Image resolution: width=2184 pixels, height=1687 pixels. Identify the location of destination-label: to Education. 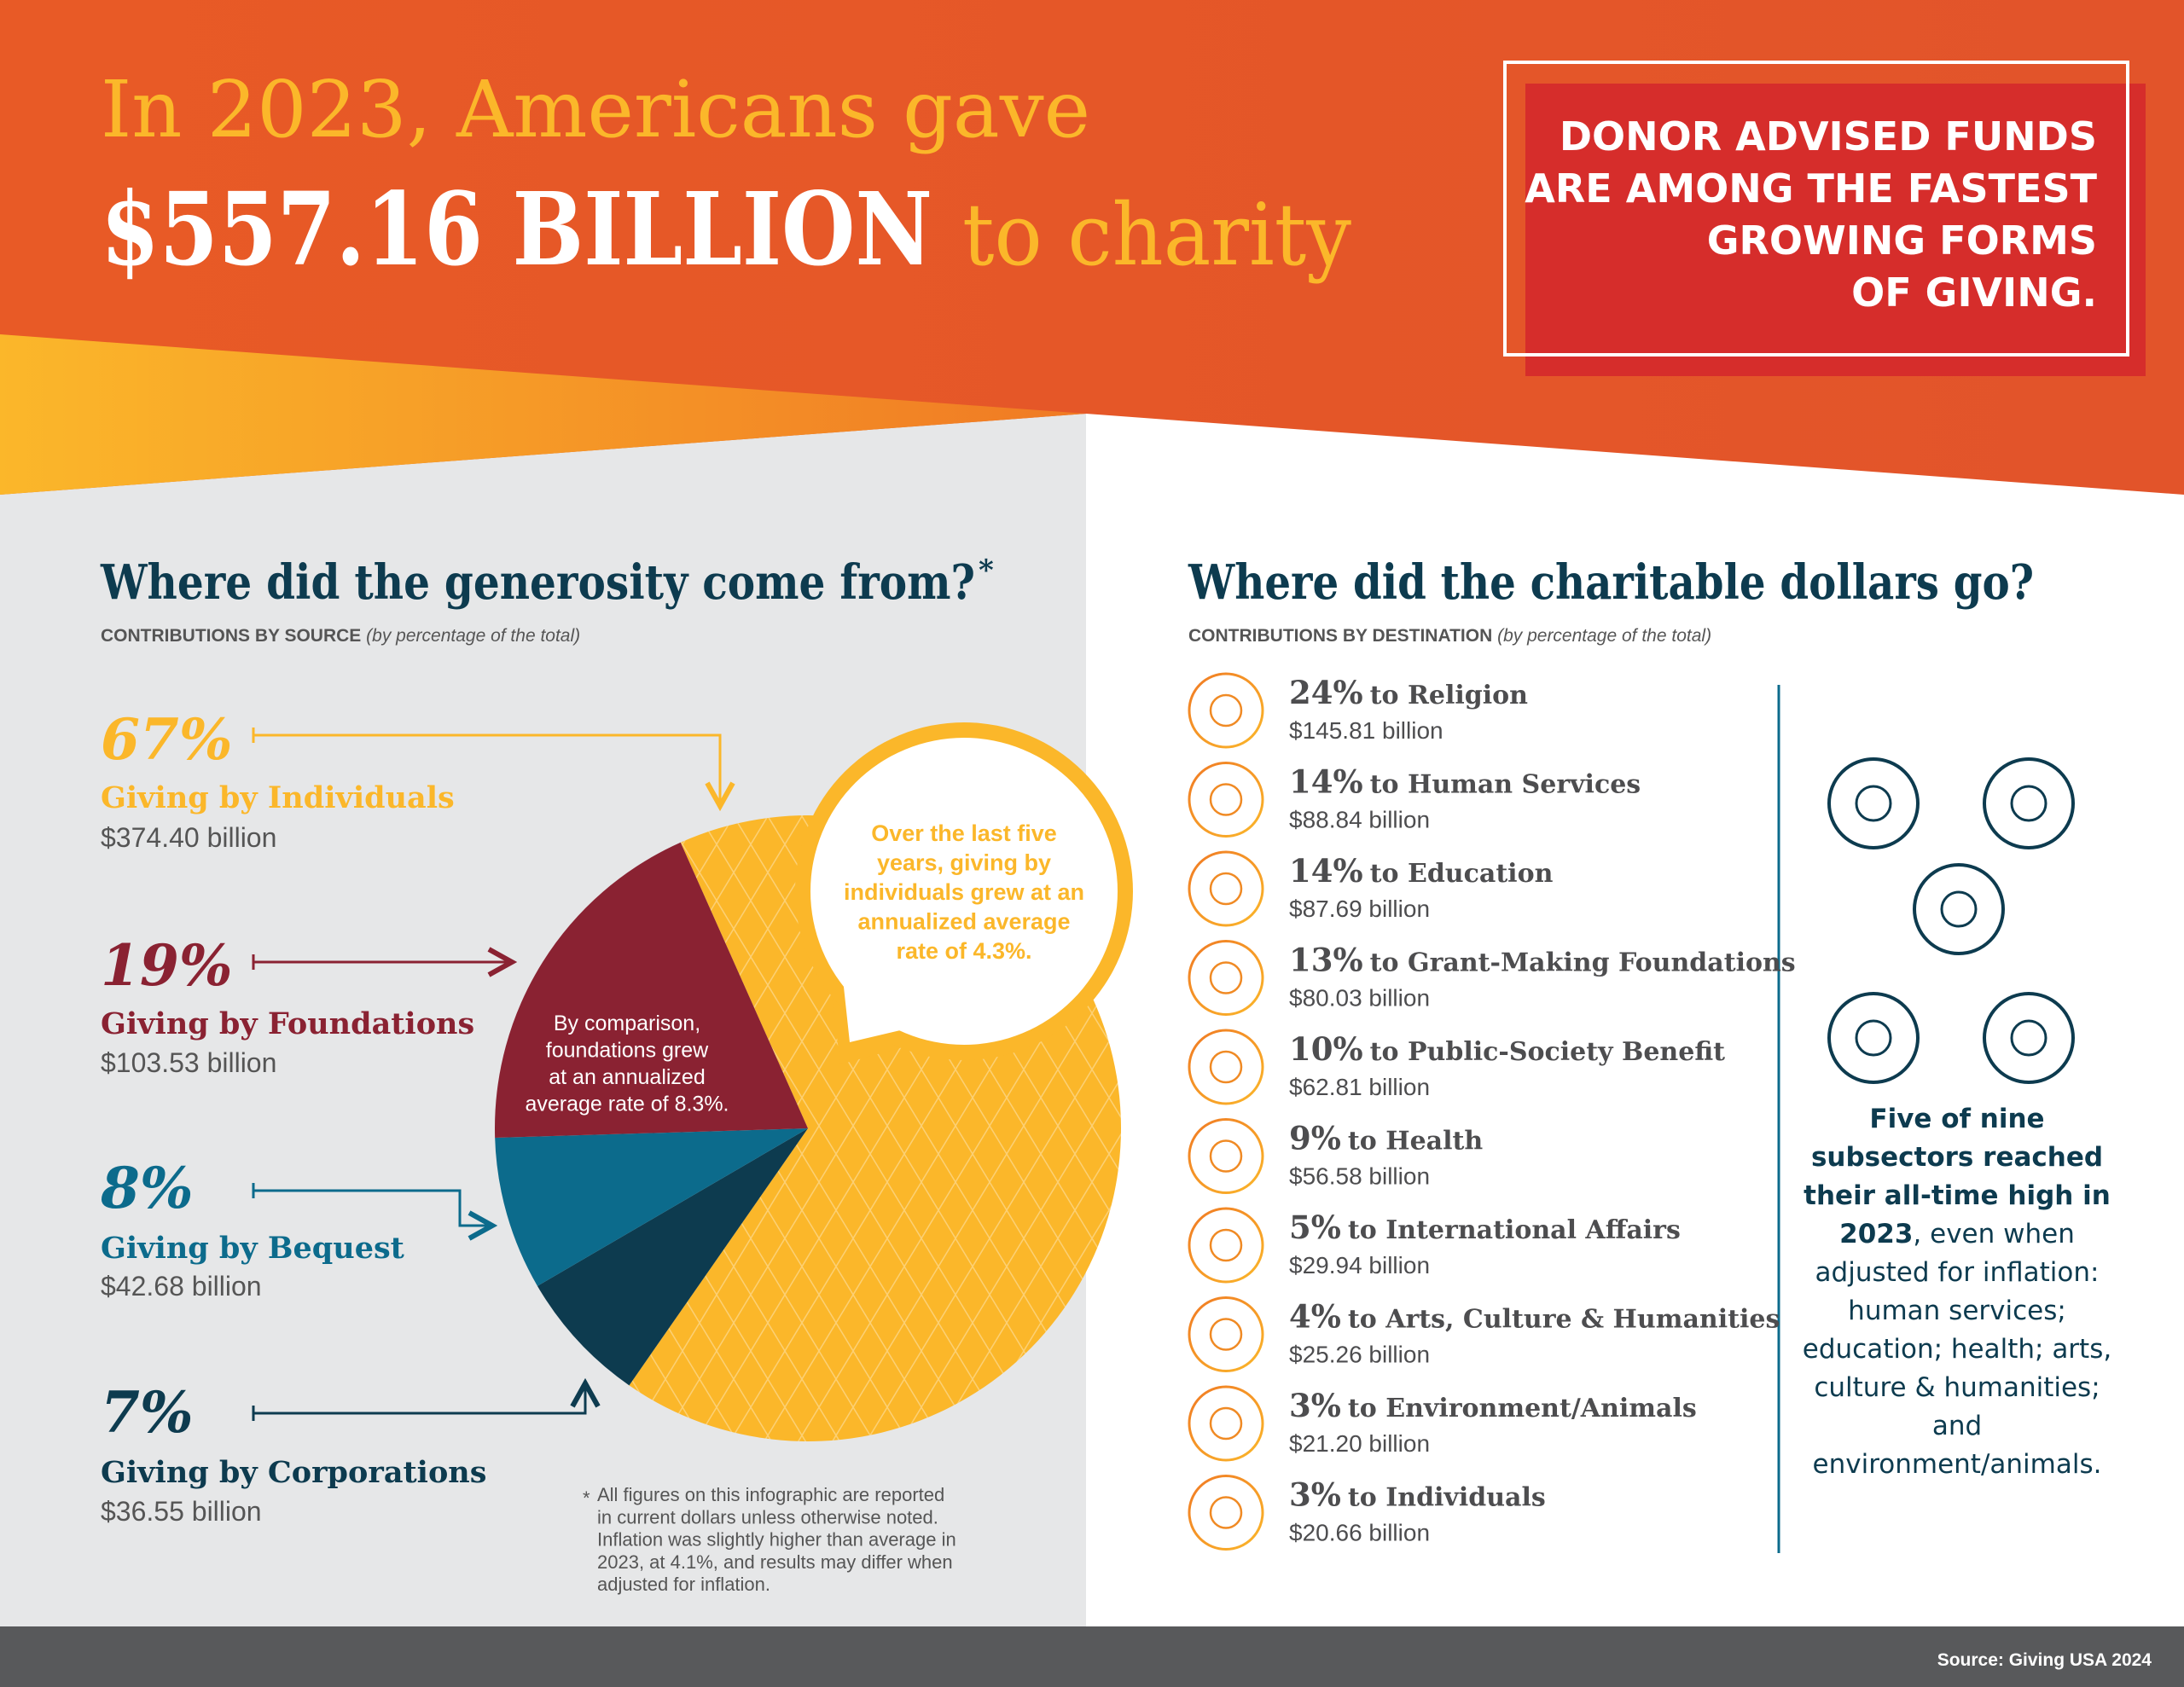
(1462, 874).